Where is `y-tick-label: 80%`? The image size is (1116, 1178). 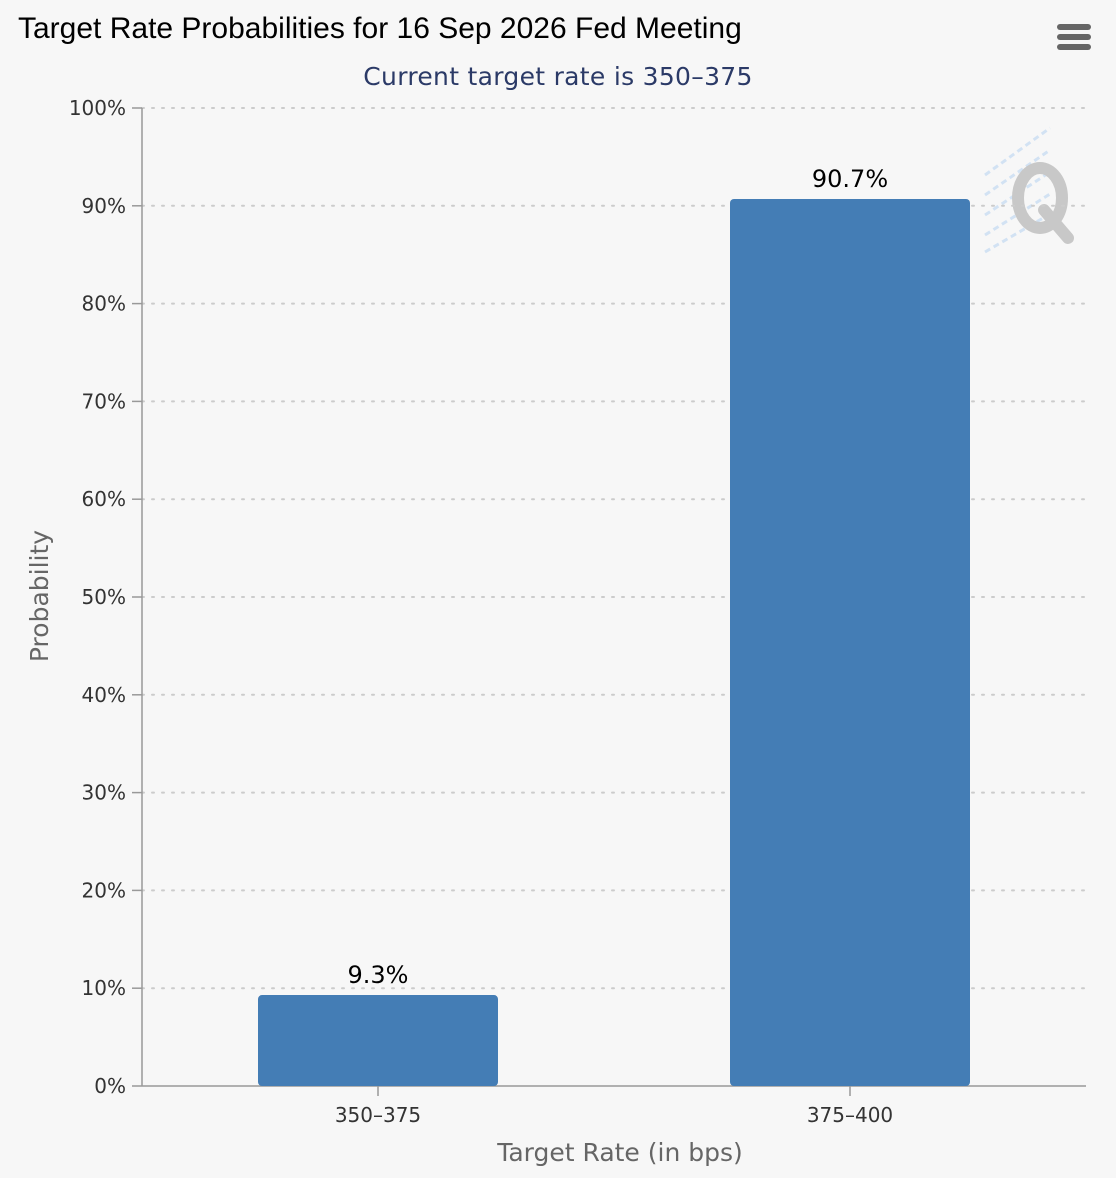 y-tick-label: 80% is located at coordinates (104, 304).